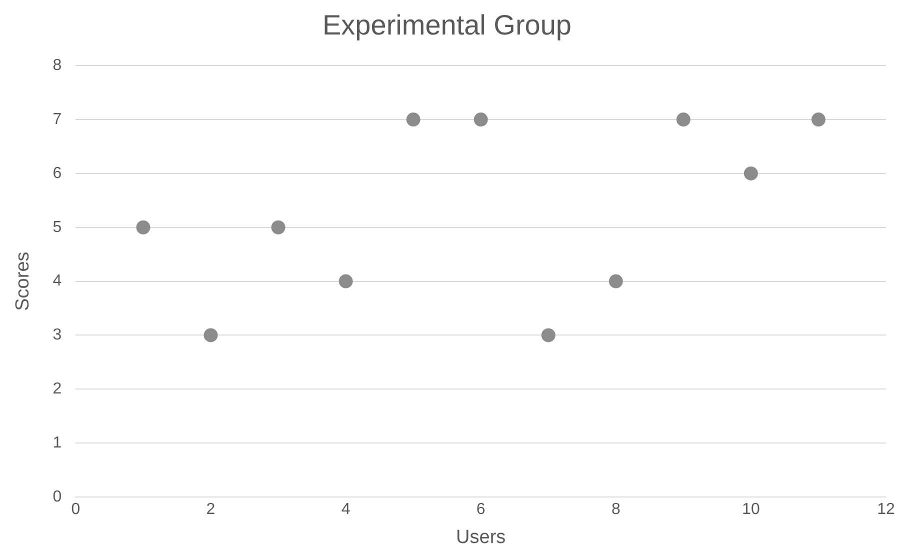 Image resolution: width=898 pixels, height=557 pixels. Describe the element at coordinates (211, 509) in the screenshot. I see `x-tick-label: 2` at that location.